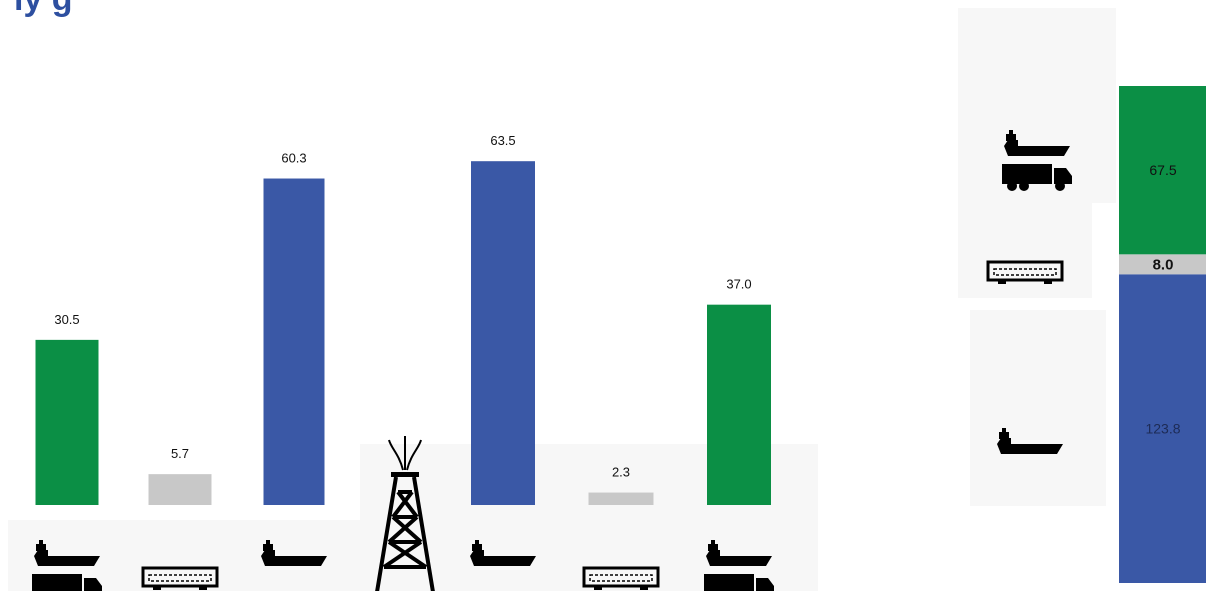 The height and width of the screenshot is (591, 1206). I want to click on page-title: ly g, so click(43, 9).